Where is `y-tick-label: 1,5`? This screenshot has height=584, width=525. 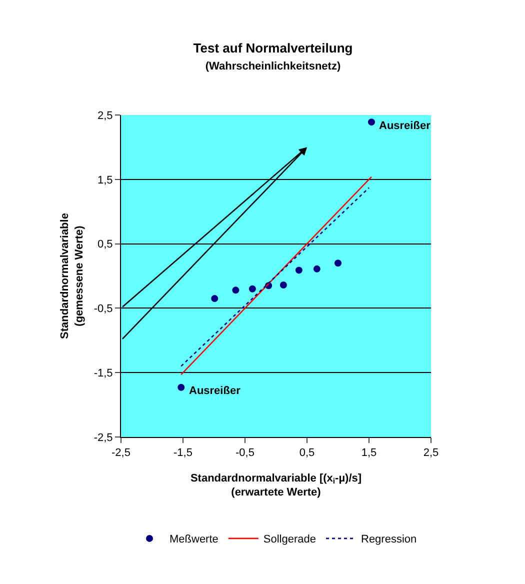
y-tick-label: 1,5 is located at coordinates (105, 180).